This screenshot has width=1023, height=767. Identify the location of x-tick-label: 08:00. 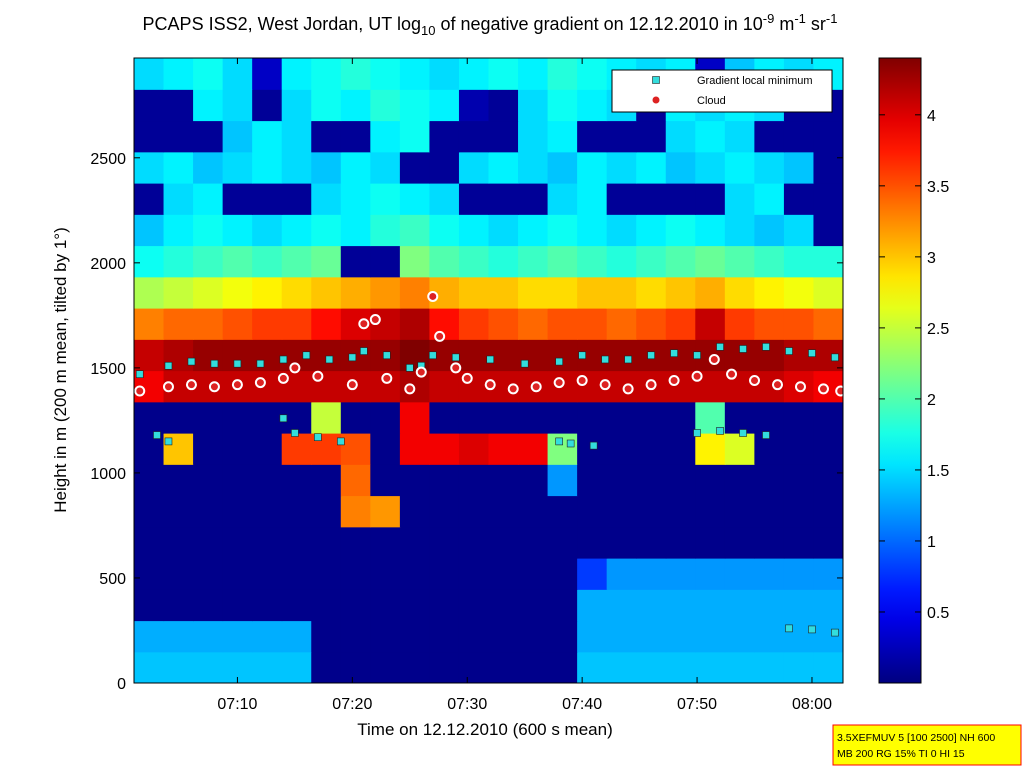
(812, 704).